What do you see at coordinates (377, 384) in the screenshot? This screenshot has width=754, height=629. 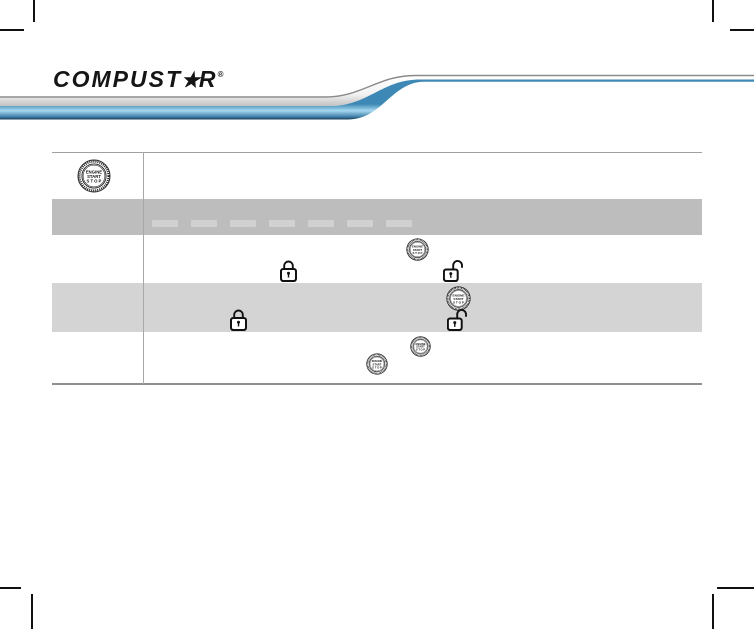 I see `table-bottom-border` at bounding box center [377, 384].